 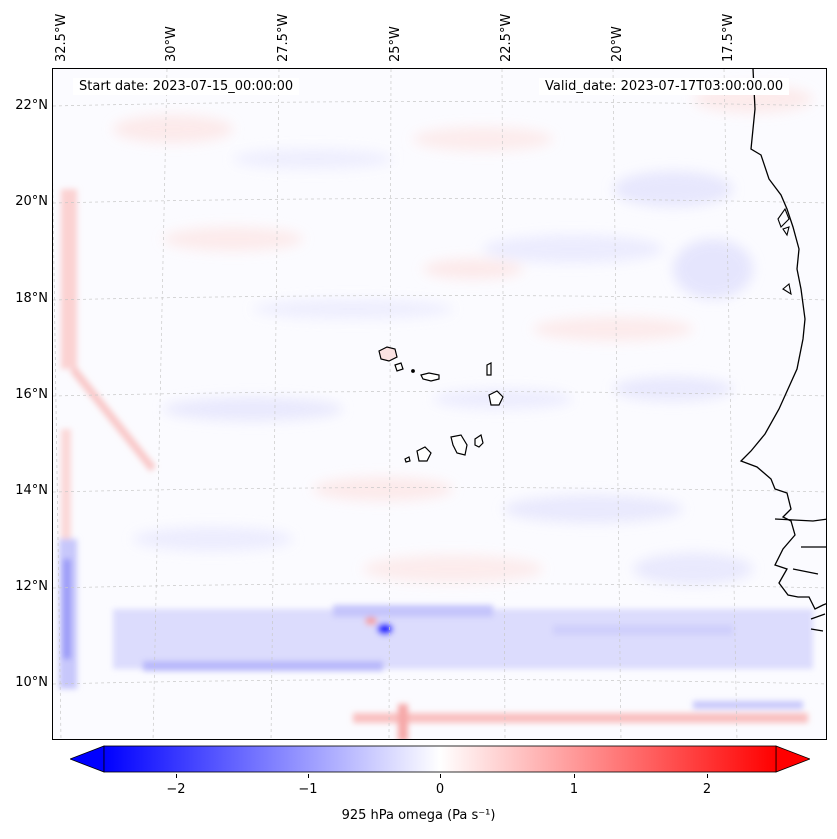 What do you see at coordinates (283, 37) in the screenshot?
I see `lon-label-27-5w: 27.5°W` at bounding box center [283, 37].